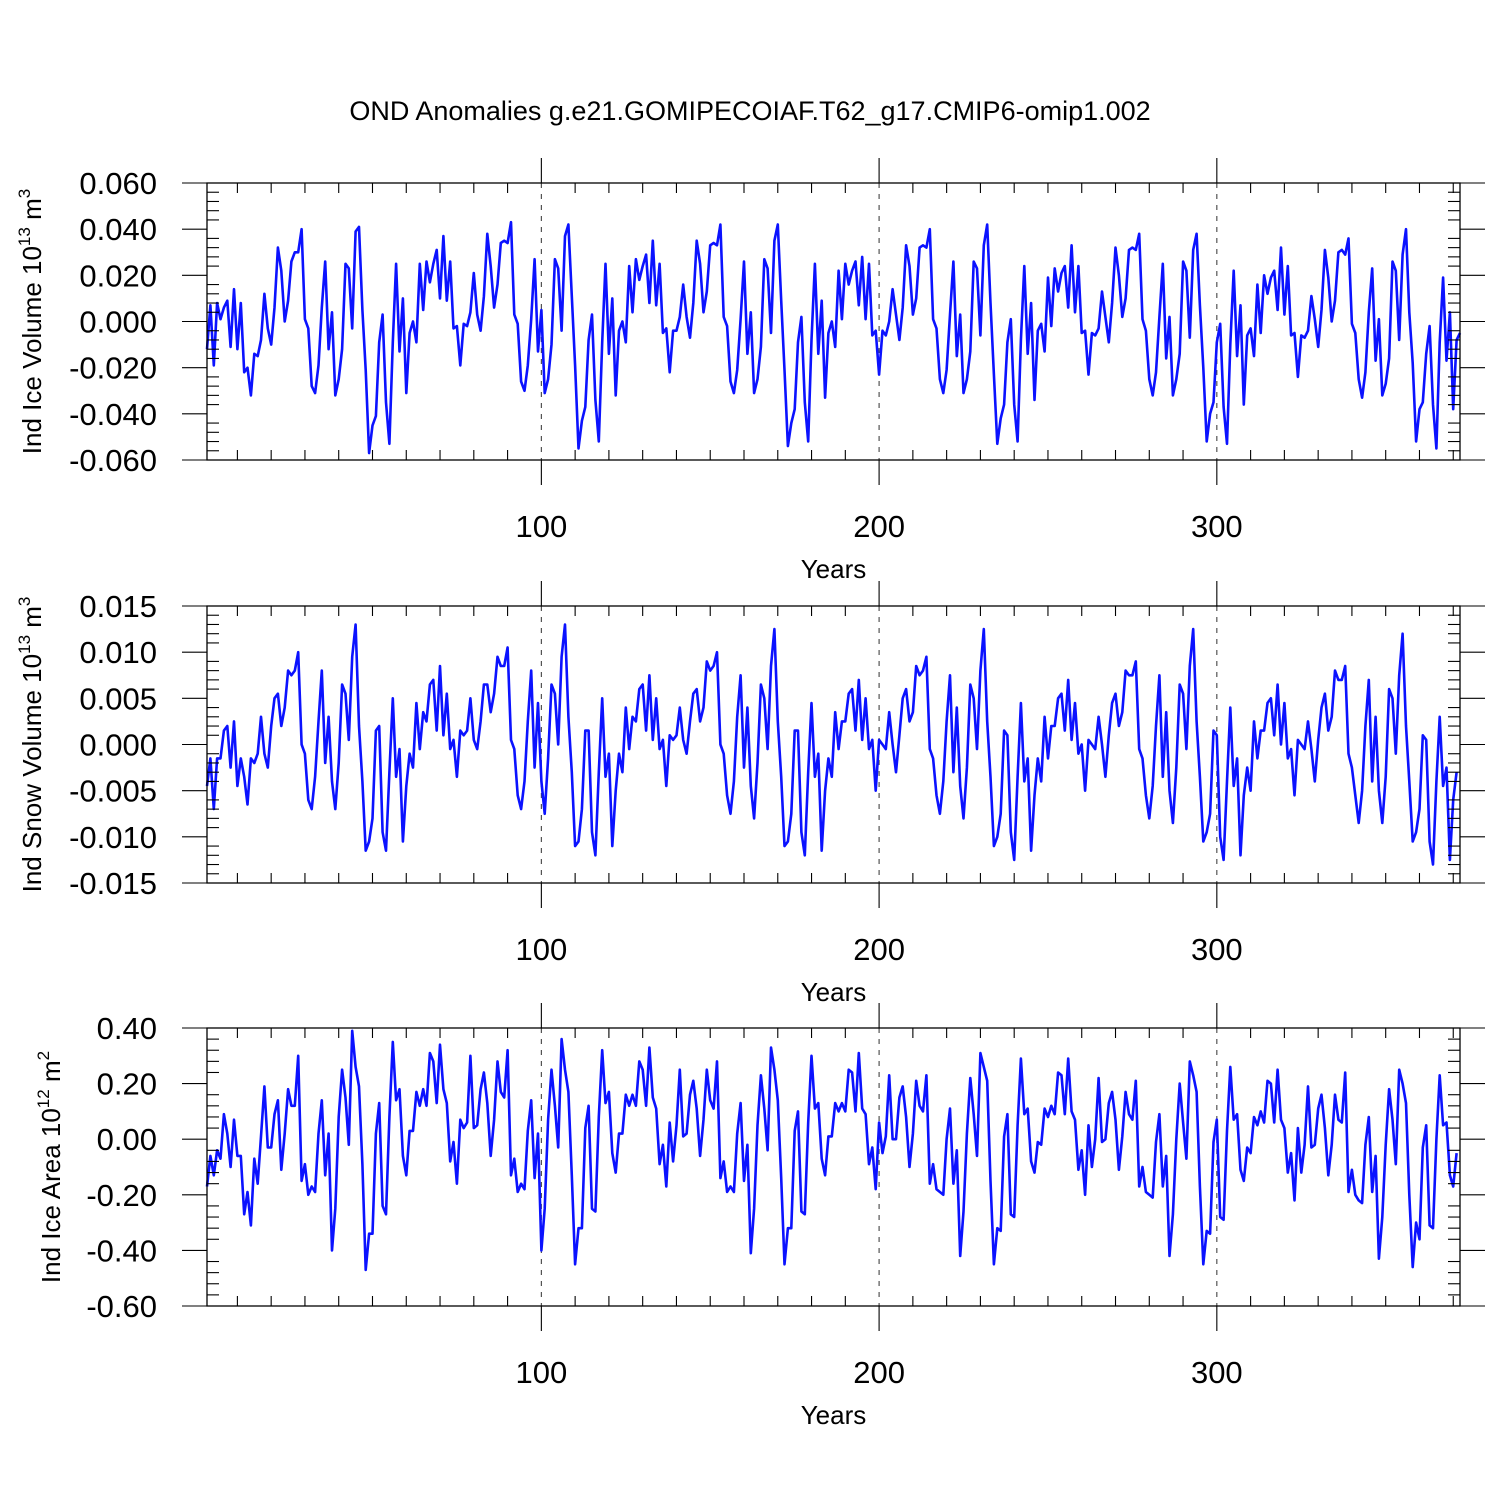 This screenshot has width=1500, height=1500. Describe the element at coordinates (127, 1084) in the screenshot. I see `y-tick-label: 0.20` at that location.